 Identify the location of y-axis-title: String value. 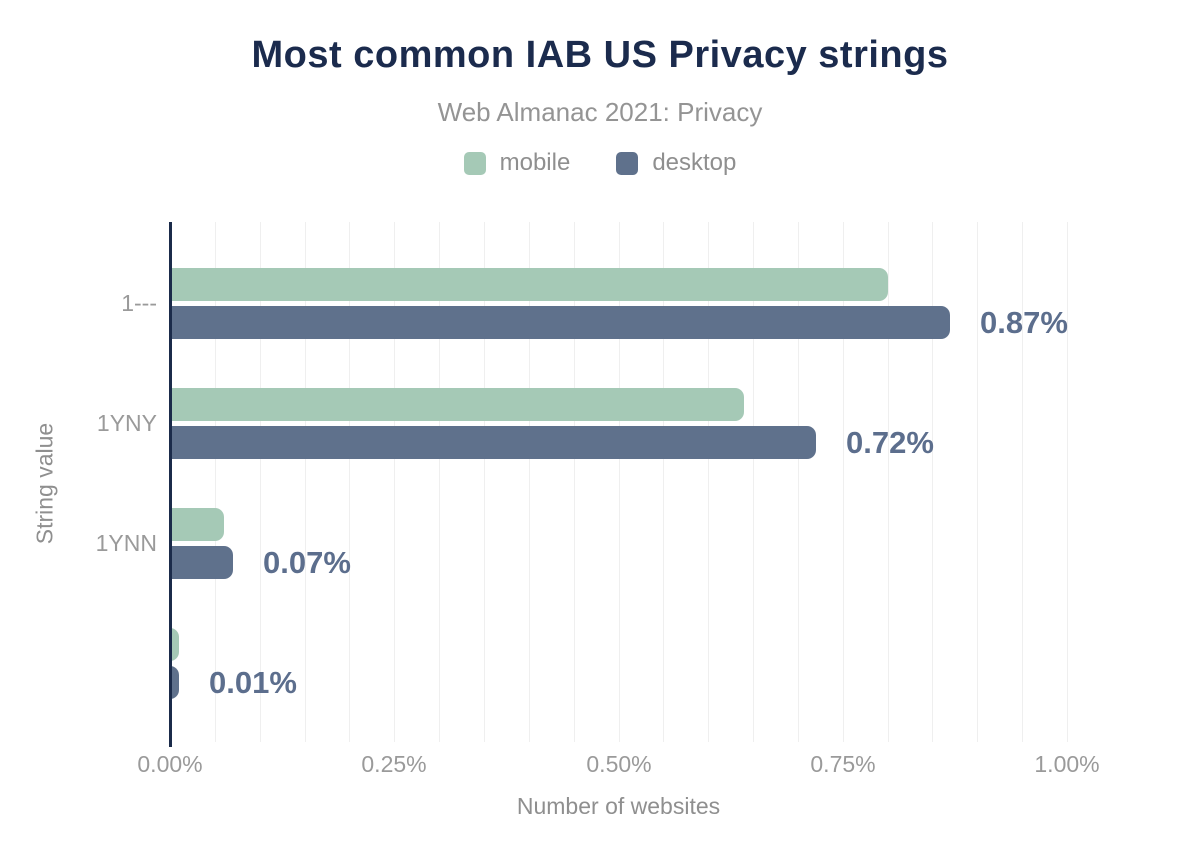
(44, 483).